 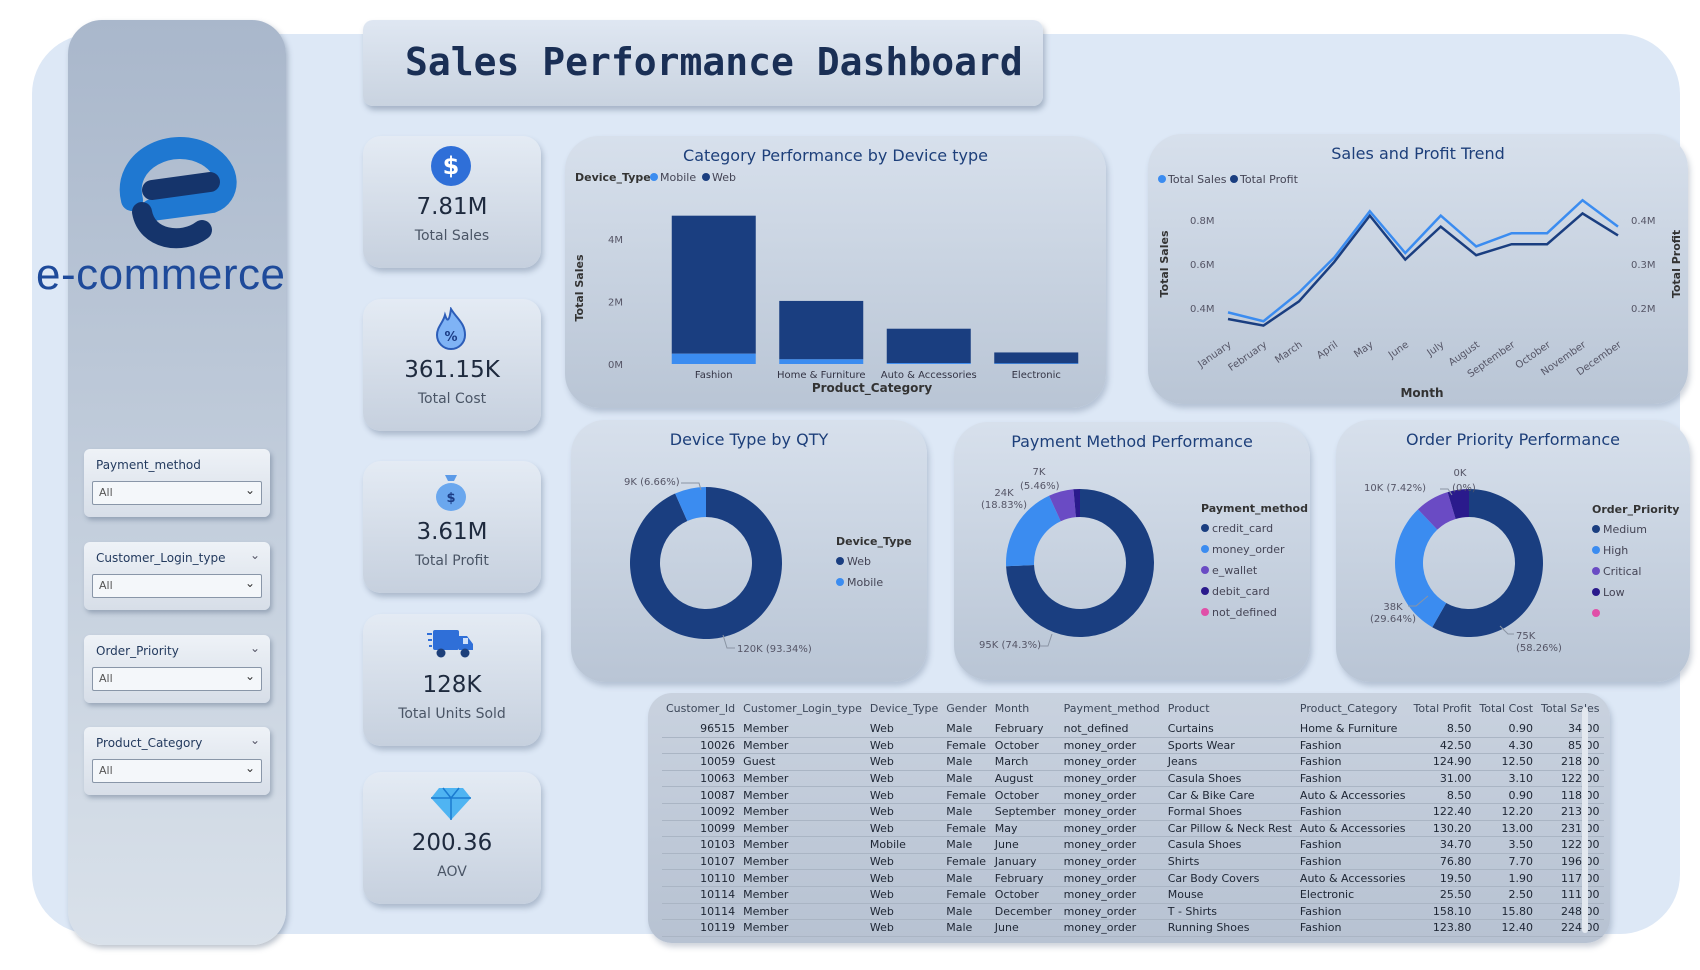 I want to click on table-cell: September, so click(x=1025, y=812).